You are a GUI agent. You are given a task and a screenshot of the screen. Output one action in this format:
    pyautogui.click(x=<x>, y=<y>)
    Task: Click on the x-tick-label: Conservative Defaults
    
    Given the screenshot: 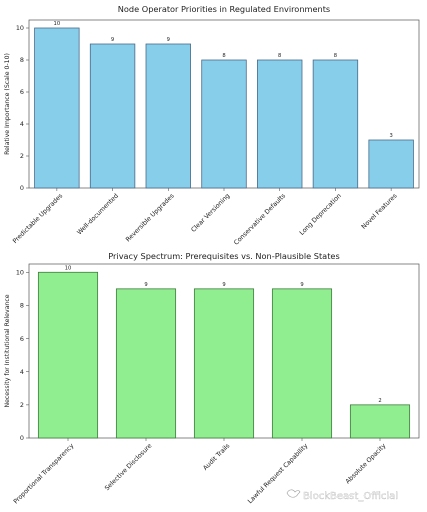 What is the action you would take?
    pyautogui.click(x=260, y=219)
    